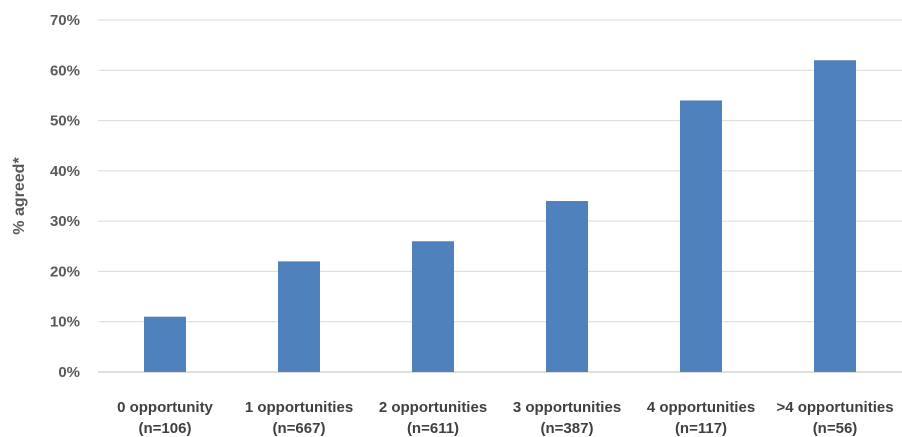 The width and height of the screenshot is (902, 437). I want to click on x-category-count: (n=611), so click(433, 428).